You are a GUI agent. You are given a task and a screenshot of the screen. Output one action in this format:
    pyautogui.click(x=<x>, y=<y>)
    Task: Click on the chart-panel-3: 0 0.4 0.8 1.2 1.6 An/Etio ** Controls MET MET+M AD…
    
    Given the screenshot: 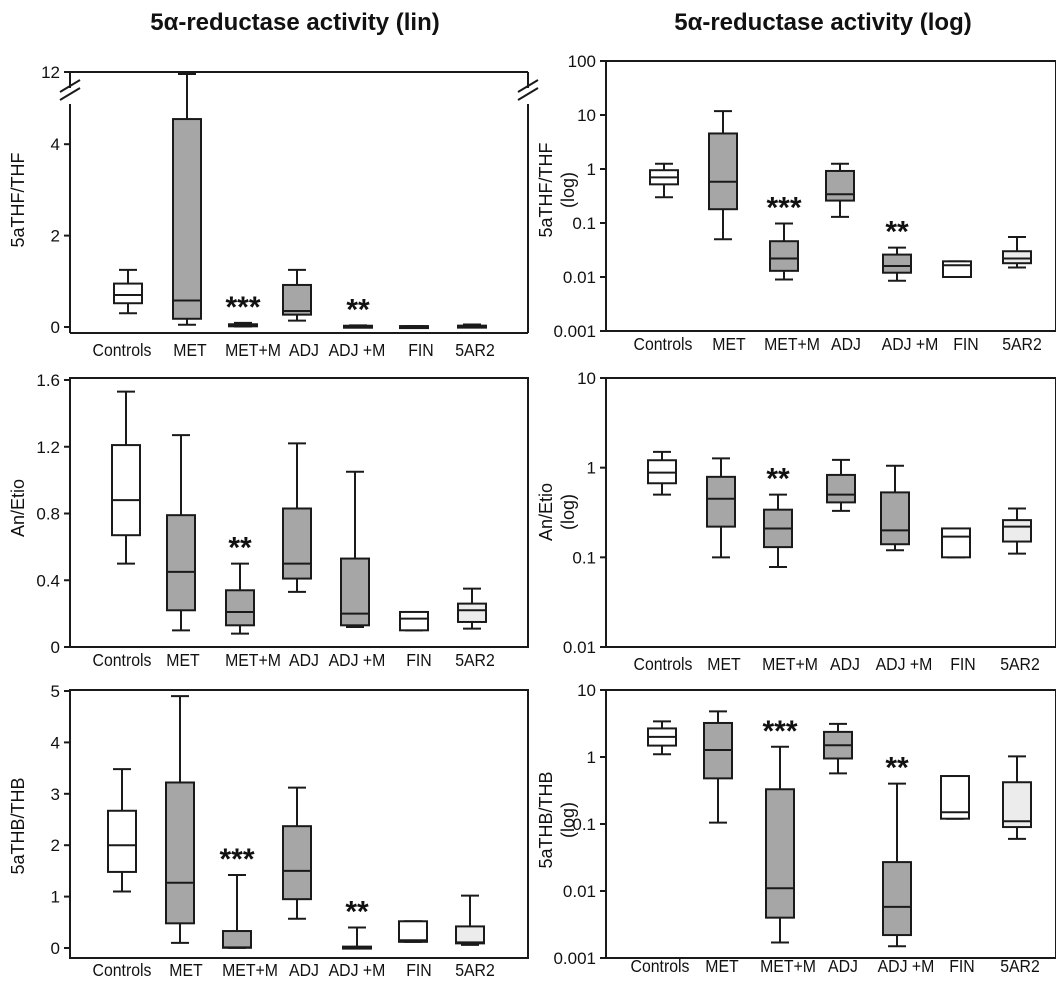 What is the action you would take?
    pyautogui.click(x=268, y=520)
    